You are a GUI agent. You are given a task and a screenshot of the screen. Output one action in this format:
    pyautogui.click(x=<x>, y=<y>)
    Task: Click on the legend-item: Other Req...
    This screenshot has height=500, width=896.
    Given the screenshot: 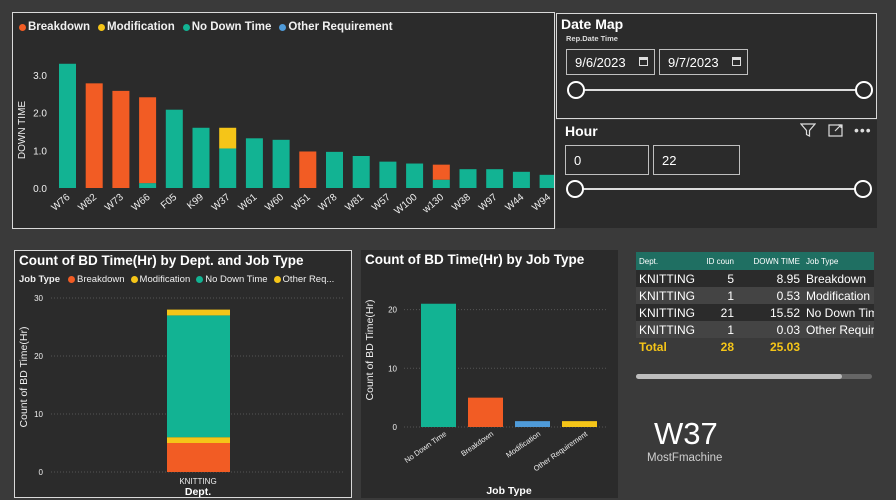 What is the action you would take?
    pyautogui.click(x=304, y=279)
    